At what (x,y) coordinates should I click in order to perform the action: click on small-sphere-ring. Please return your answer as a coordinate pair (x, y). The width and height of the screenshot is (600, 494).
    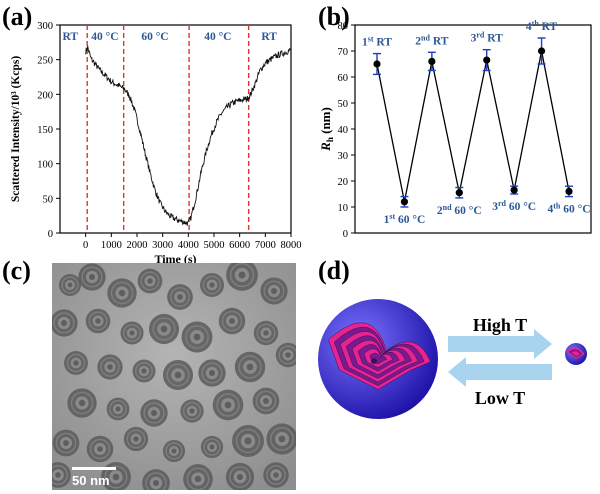
    Looking at the image, I should click on (575, 354).